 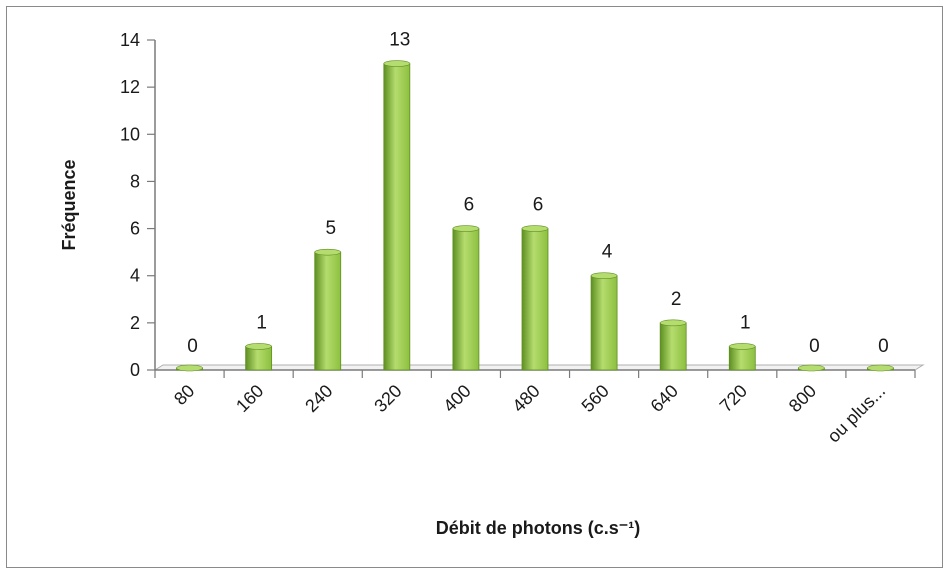 I want to click on x-tick-label: 640, so click(x=664, y=398).